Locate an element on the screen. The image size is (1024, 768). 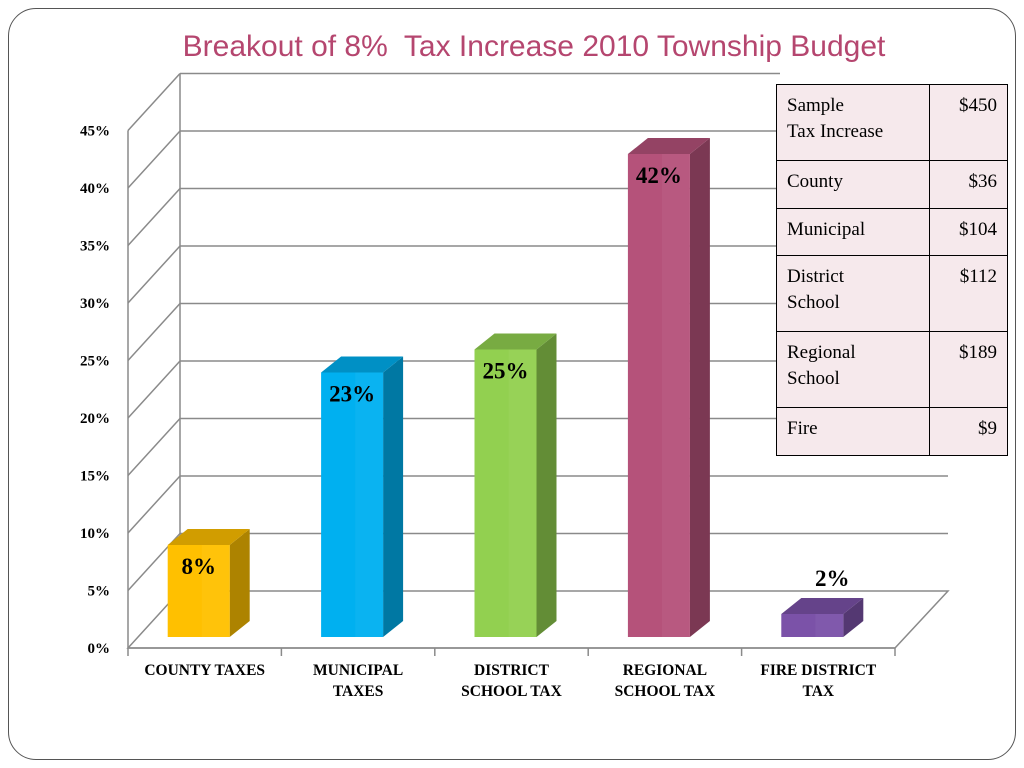
category-label: REGIONAL SCHOOL TAX is located at coordinates (665, 681).